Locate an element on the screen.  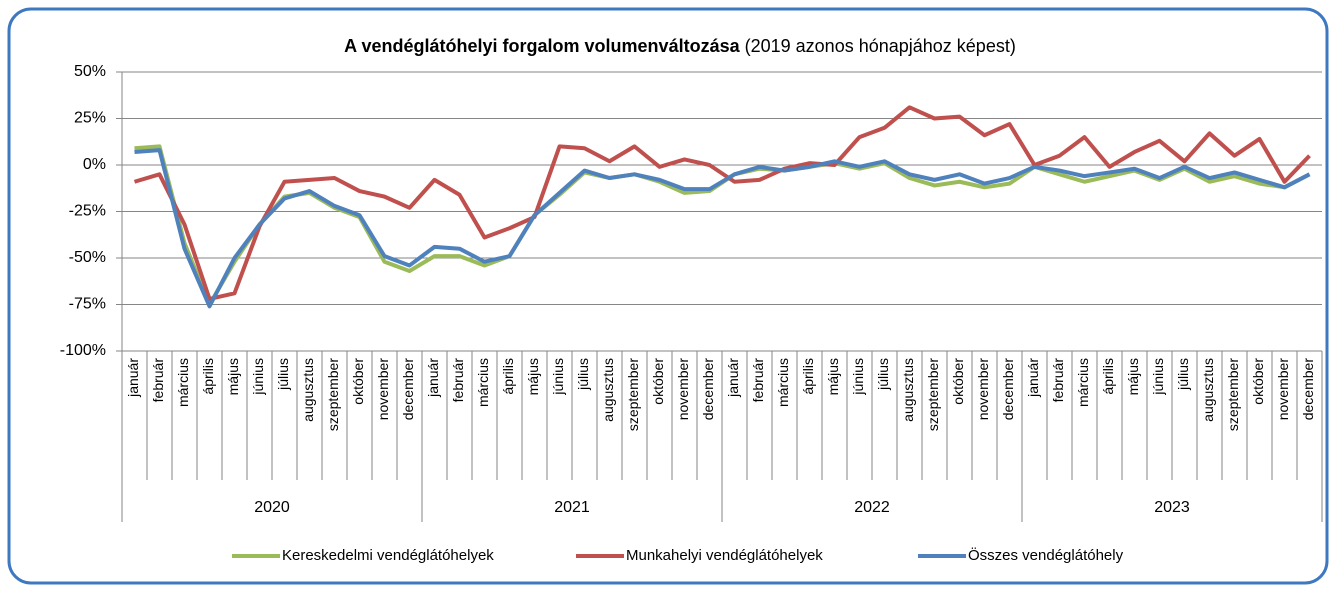
legend-label: Kereskedelmi vendéglátóhelyek is located at coordinates (388, 555).